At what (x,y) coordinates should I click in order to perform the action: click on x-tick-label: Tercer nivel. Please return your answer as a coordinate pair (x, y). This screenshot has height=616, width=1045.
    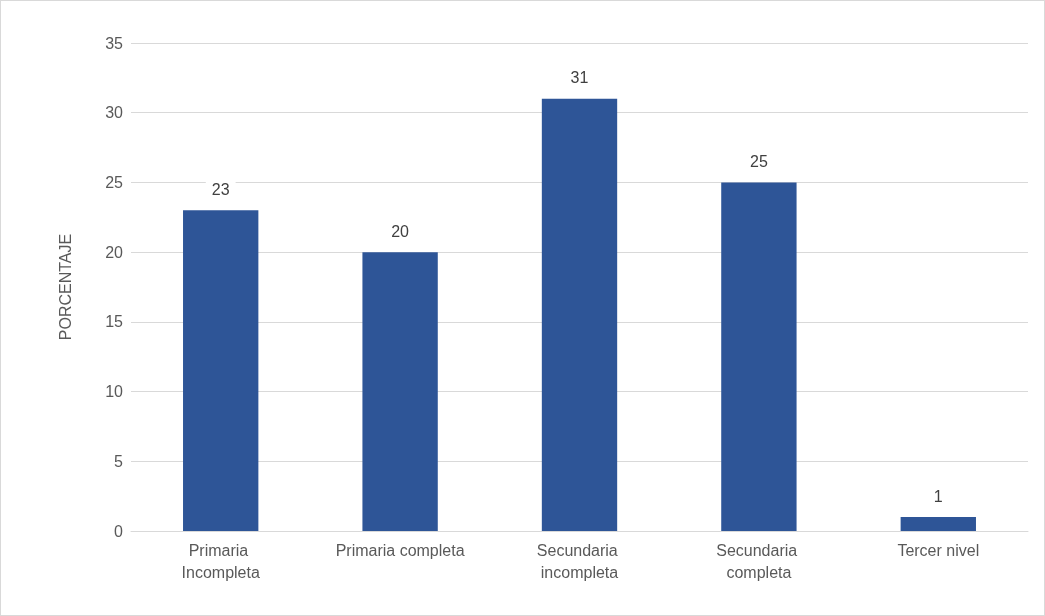
    Looking at the image, I should click on (938, 550).